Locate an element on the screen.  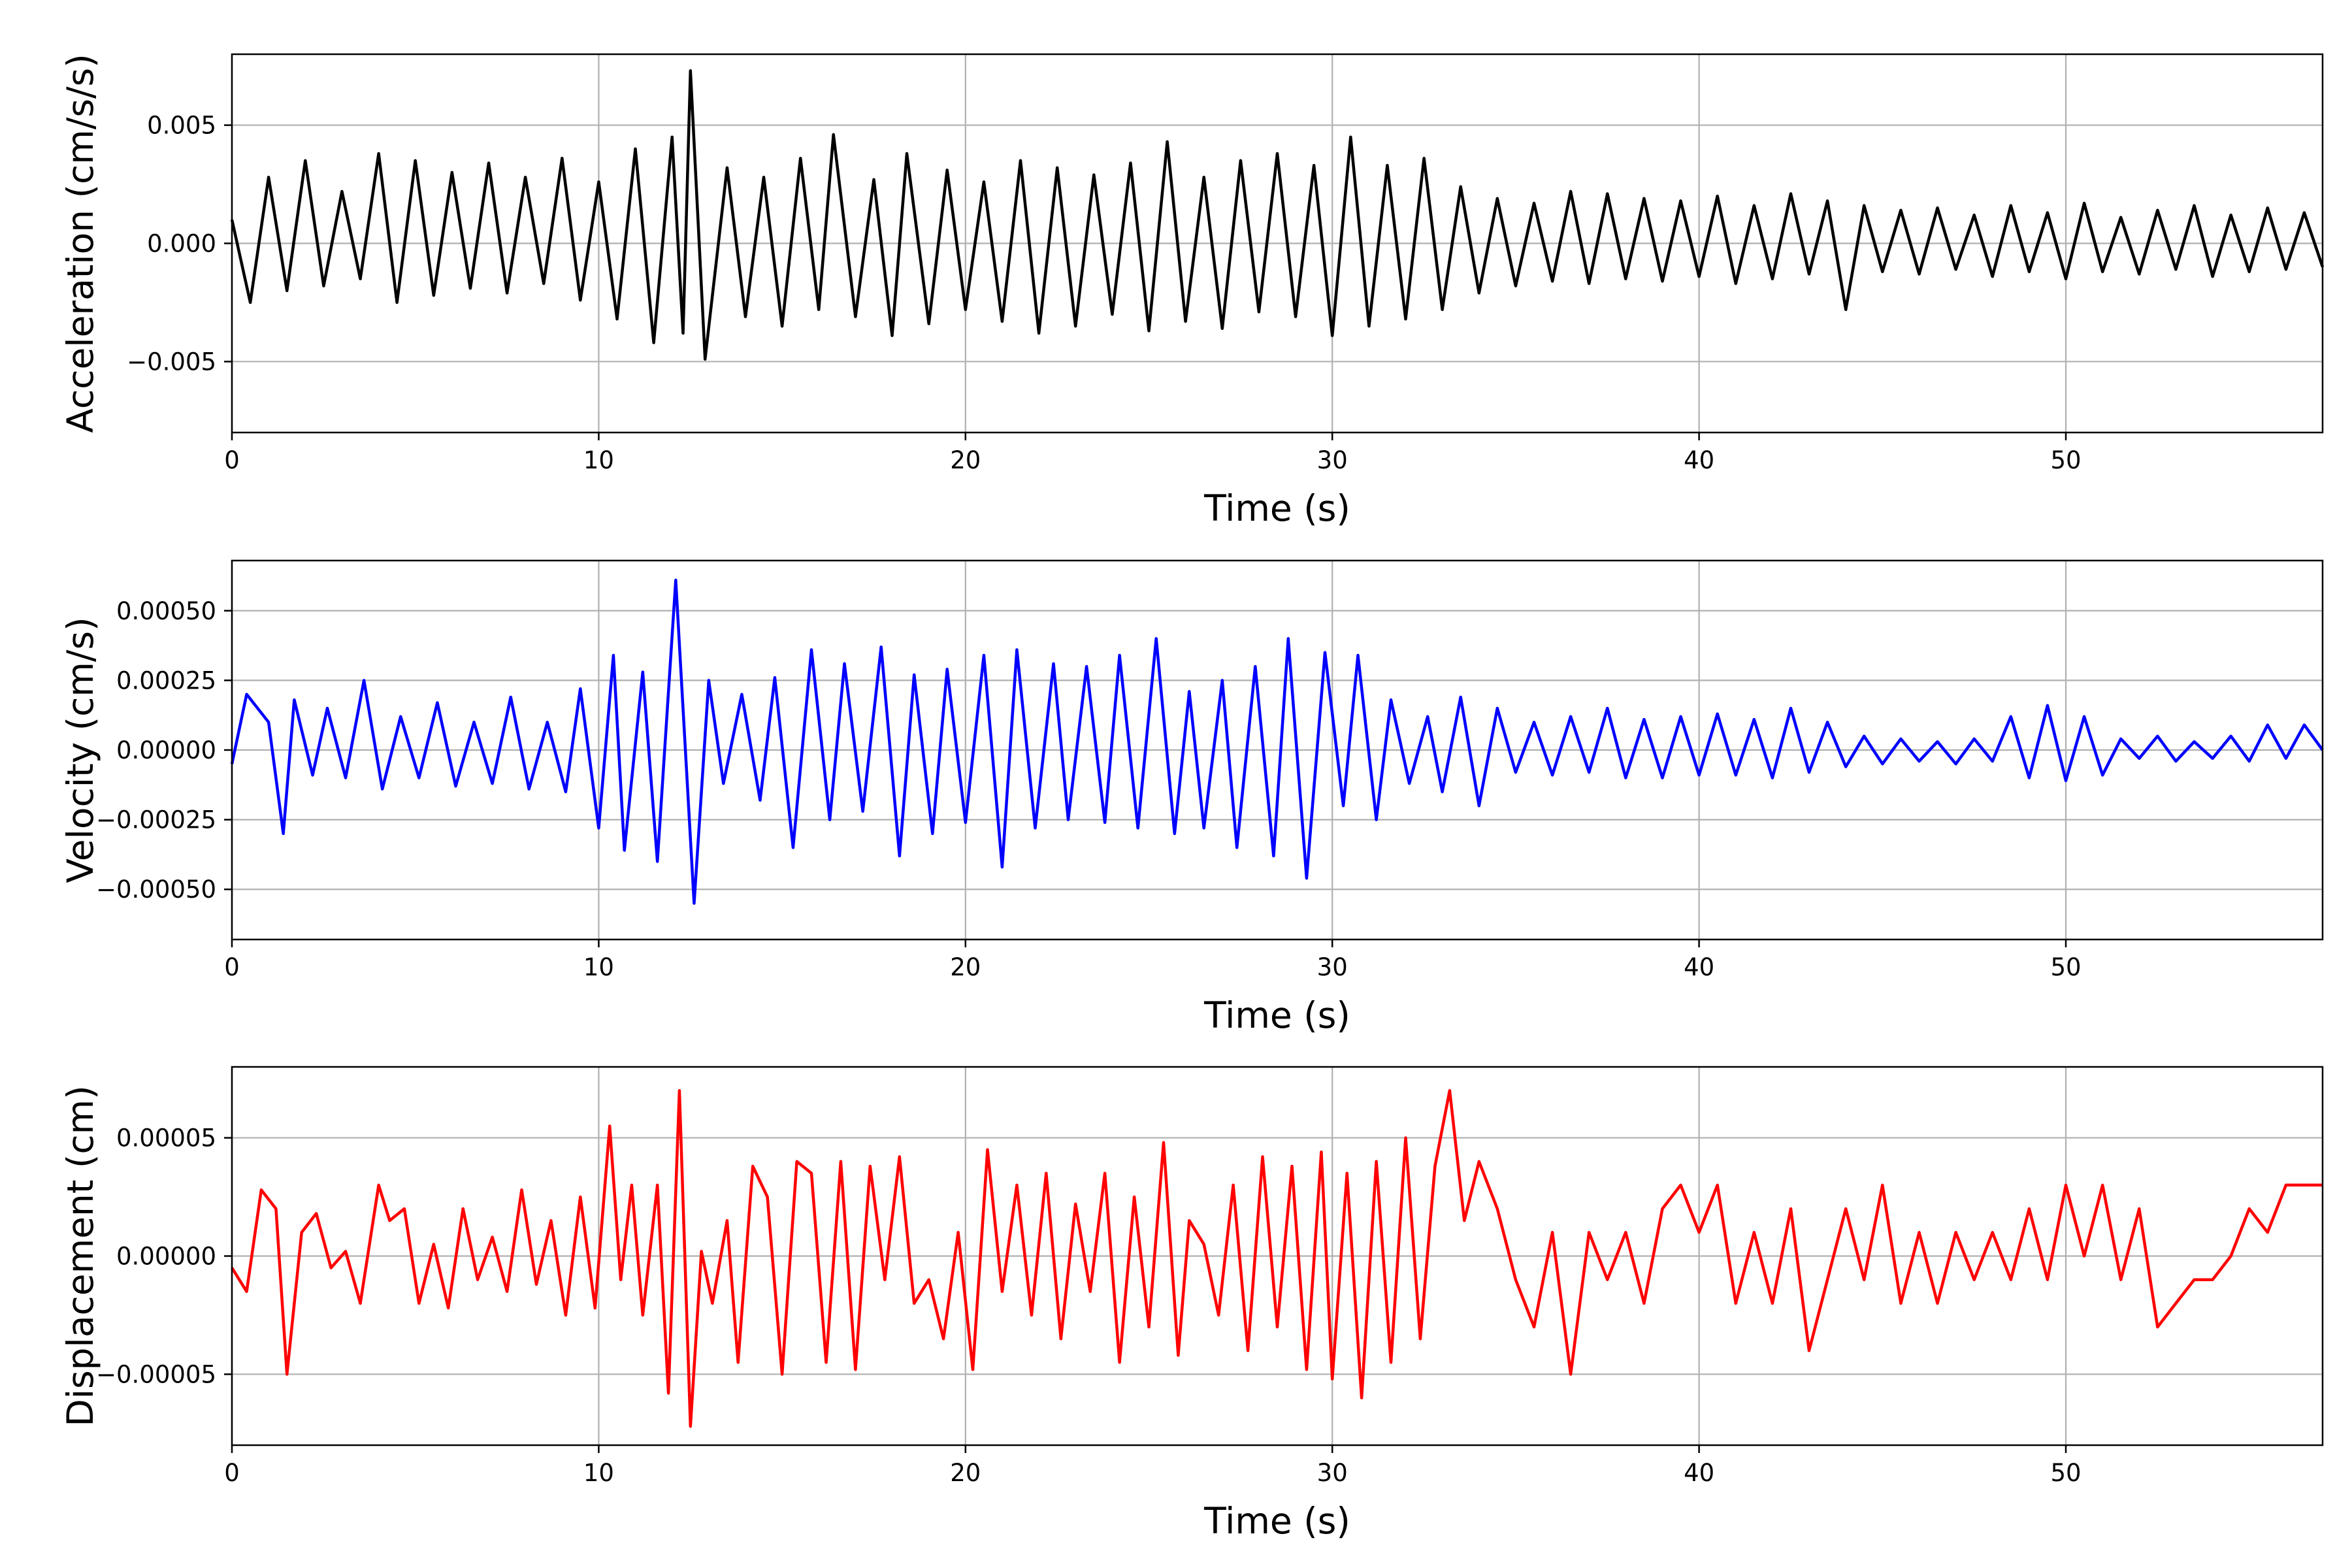
acceleration-xtick-label-5: 50 is located at coordinates (2065, 460).